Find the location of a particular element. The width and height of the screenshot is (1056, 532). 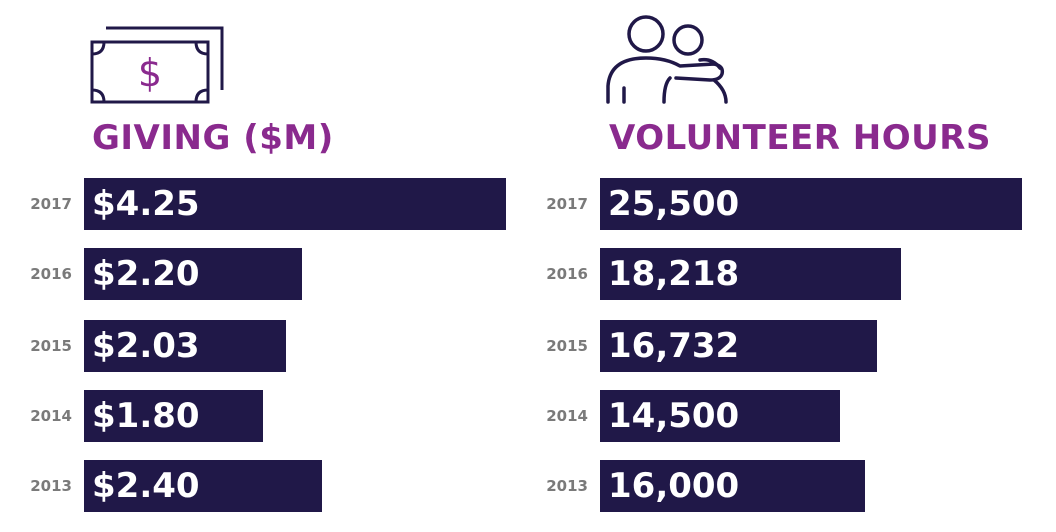

bar: 18,218 is located at coordinates (750, 274).